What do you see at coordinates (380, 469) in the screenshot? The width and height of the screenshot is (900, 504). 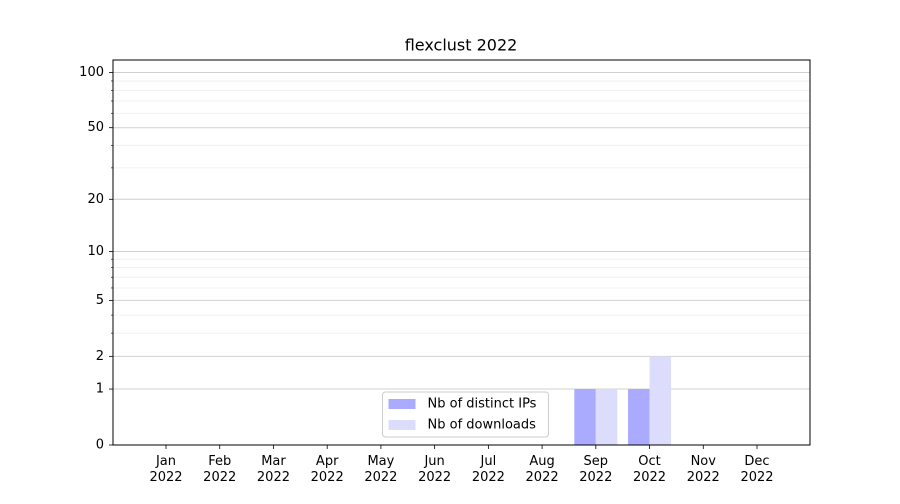 I see `x-tick-label: May 2022` at bounding box center [380, 469].